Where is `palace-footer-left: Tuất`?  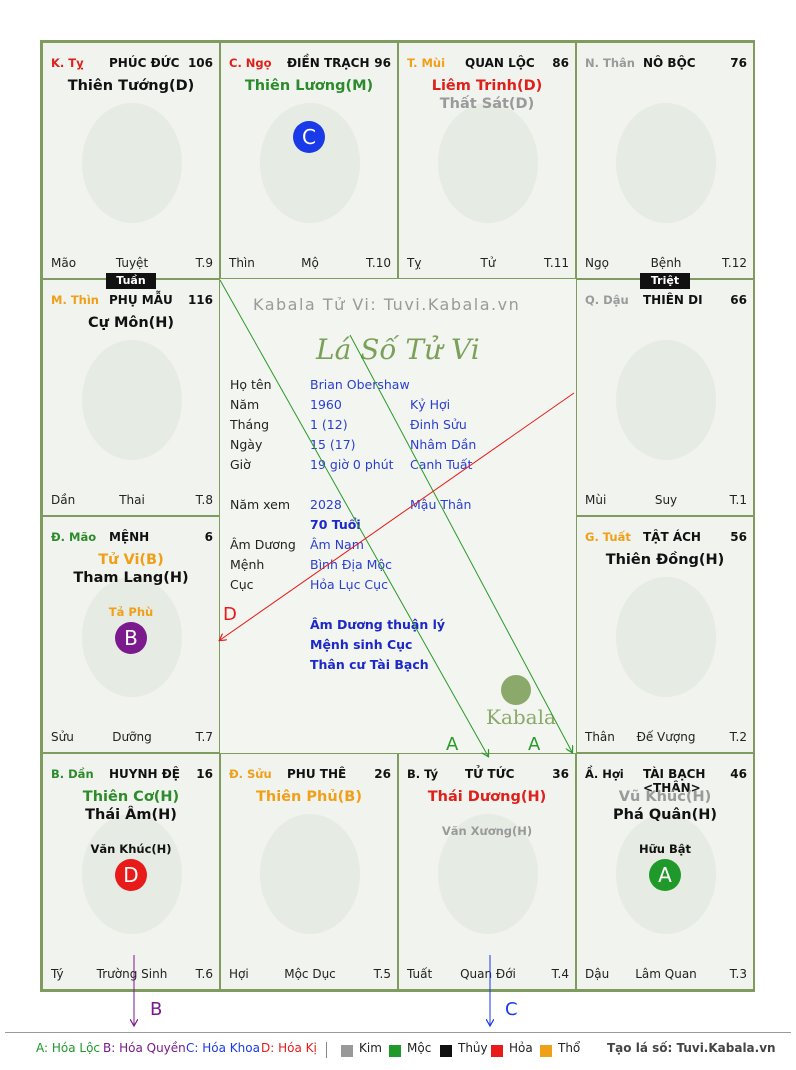
palace-footer-left: Tuất is located at coordinates (420, 974).